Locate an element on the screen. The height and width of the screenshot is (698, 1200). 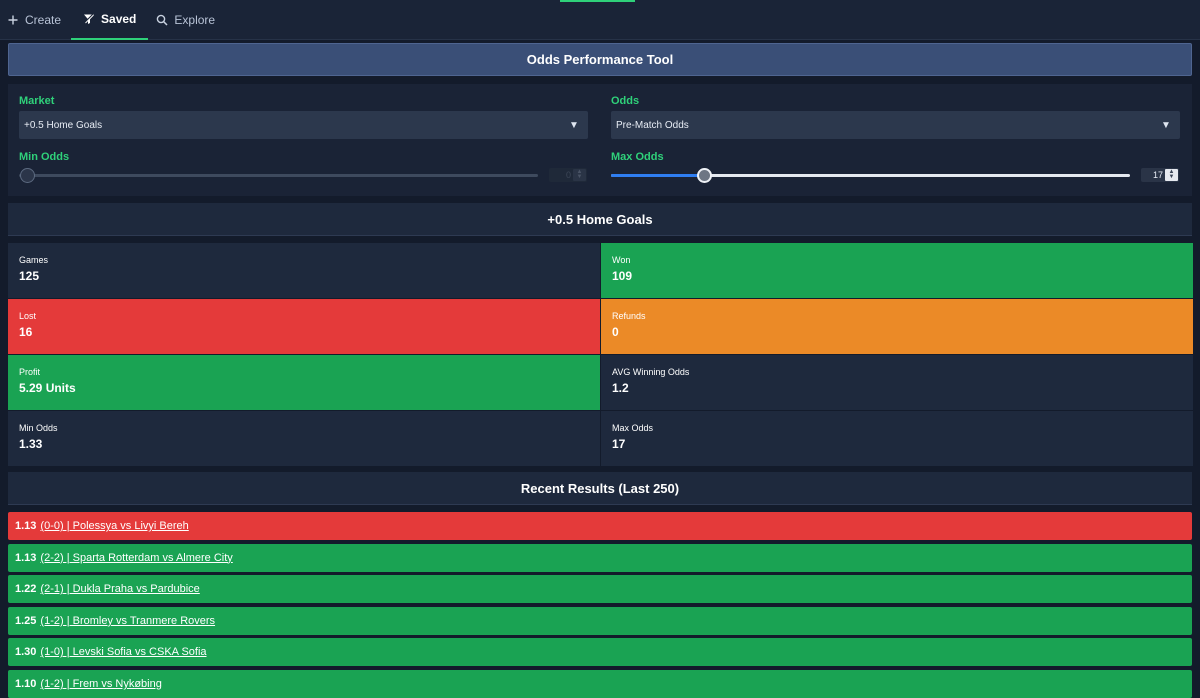
result-row: 1.10 (1-2) | Frem vs Nykøbing is located at coordinates (600, 684).